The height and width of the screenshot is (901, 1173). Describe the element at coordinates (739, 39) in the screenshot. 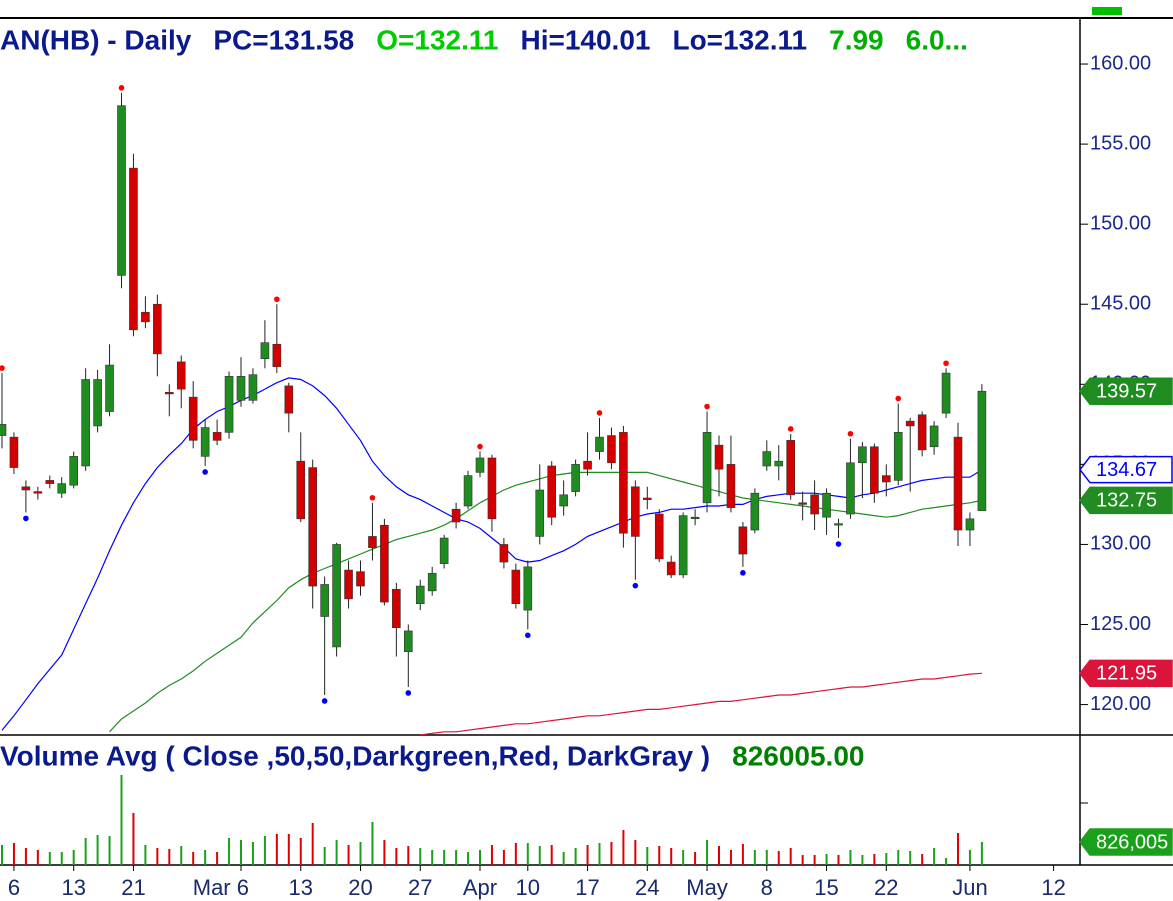

I see `header-text: Lo=132.11` at that location.